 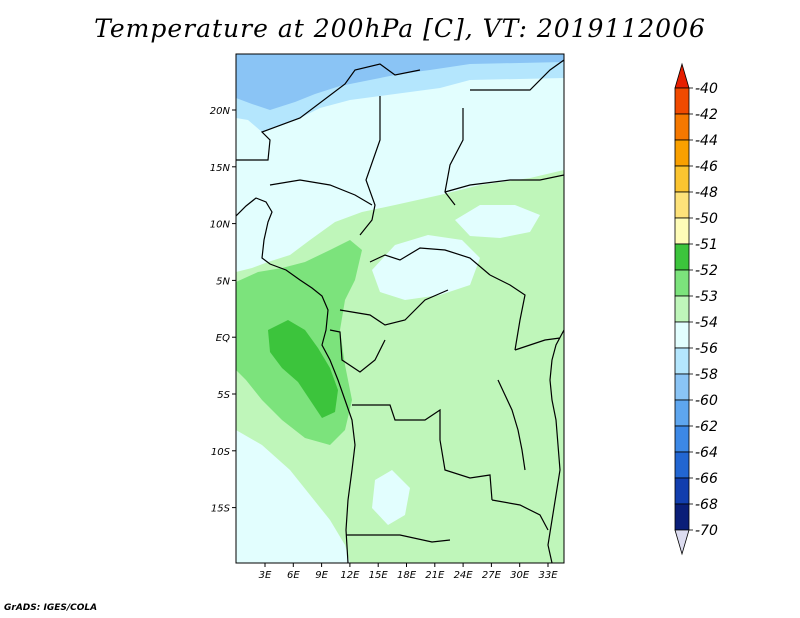 I want to click on coastline-west, so click(x=296, y=380).